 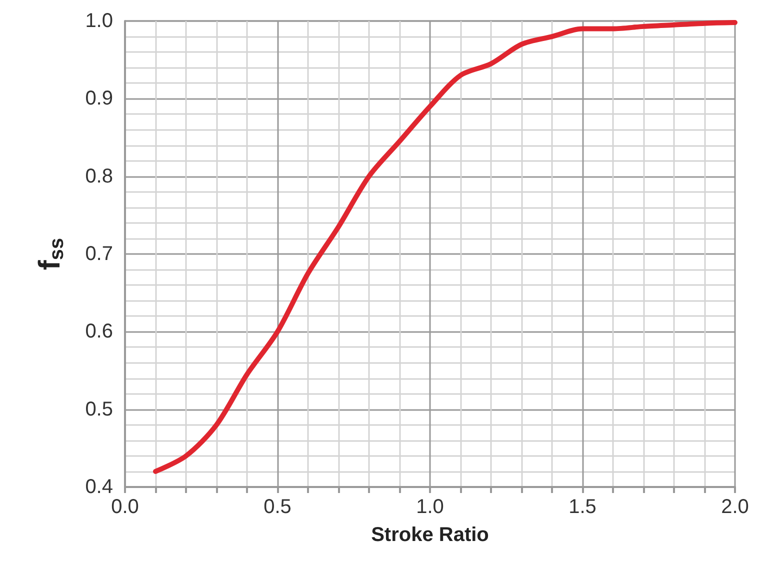 I want to click on x-tick-label: 1.5, so click(x=582, y=507).